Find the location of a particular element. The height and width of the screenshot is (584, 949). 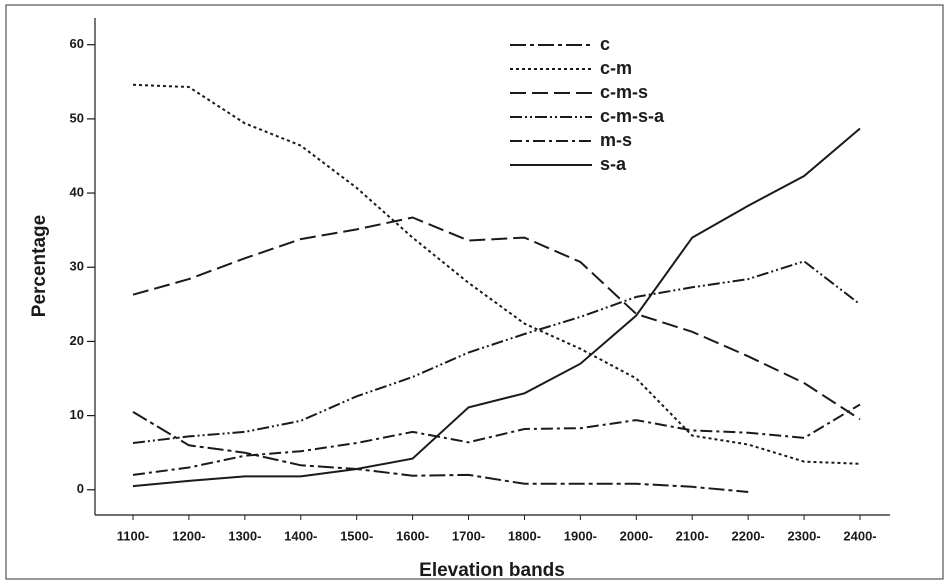

legend-label: c-m is located at coordinates (616, 68).